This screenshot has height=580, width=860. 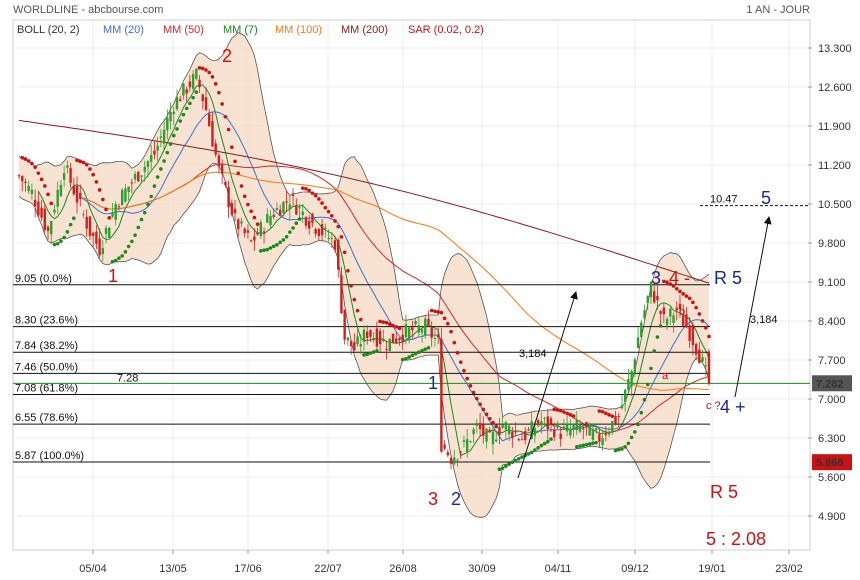 What do you see at coordinates (835, 88) in the screenshot?
I see `y-tick-label: 12.600` at bounding box center [835, 88].